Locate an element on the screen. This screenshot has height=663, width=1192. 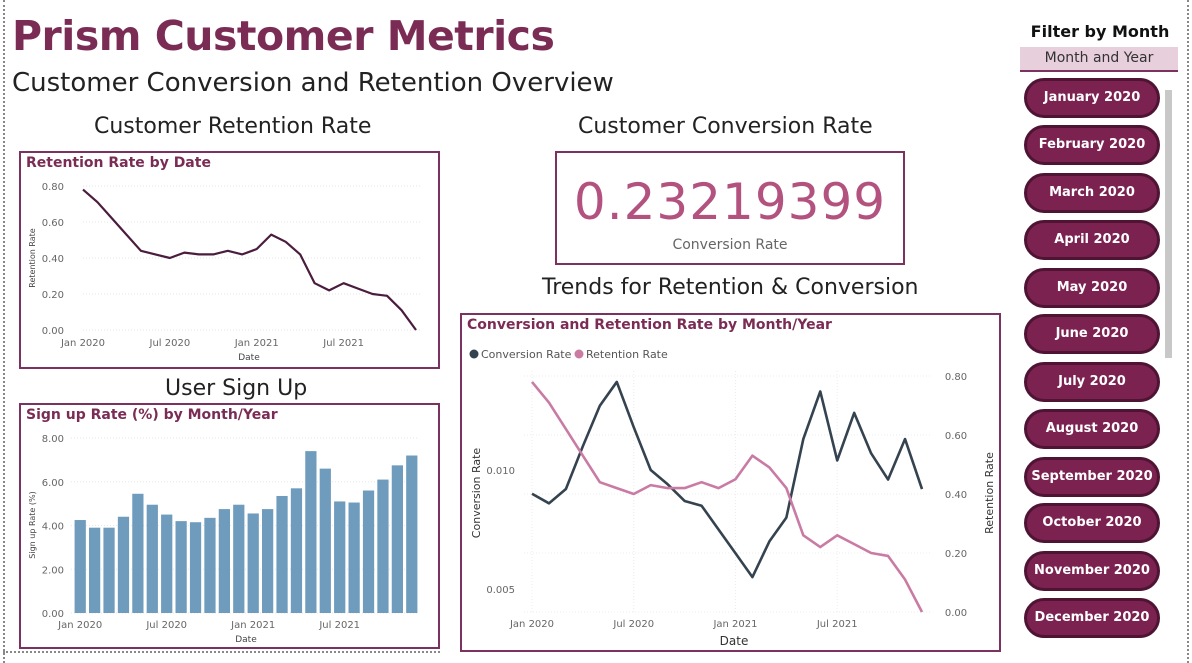
month-button: June 2020 is located at coordinates (1092, 334).